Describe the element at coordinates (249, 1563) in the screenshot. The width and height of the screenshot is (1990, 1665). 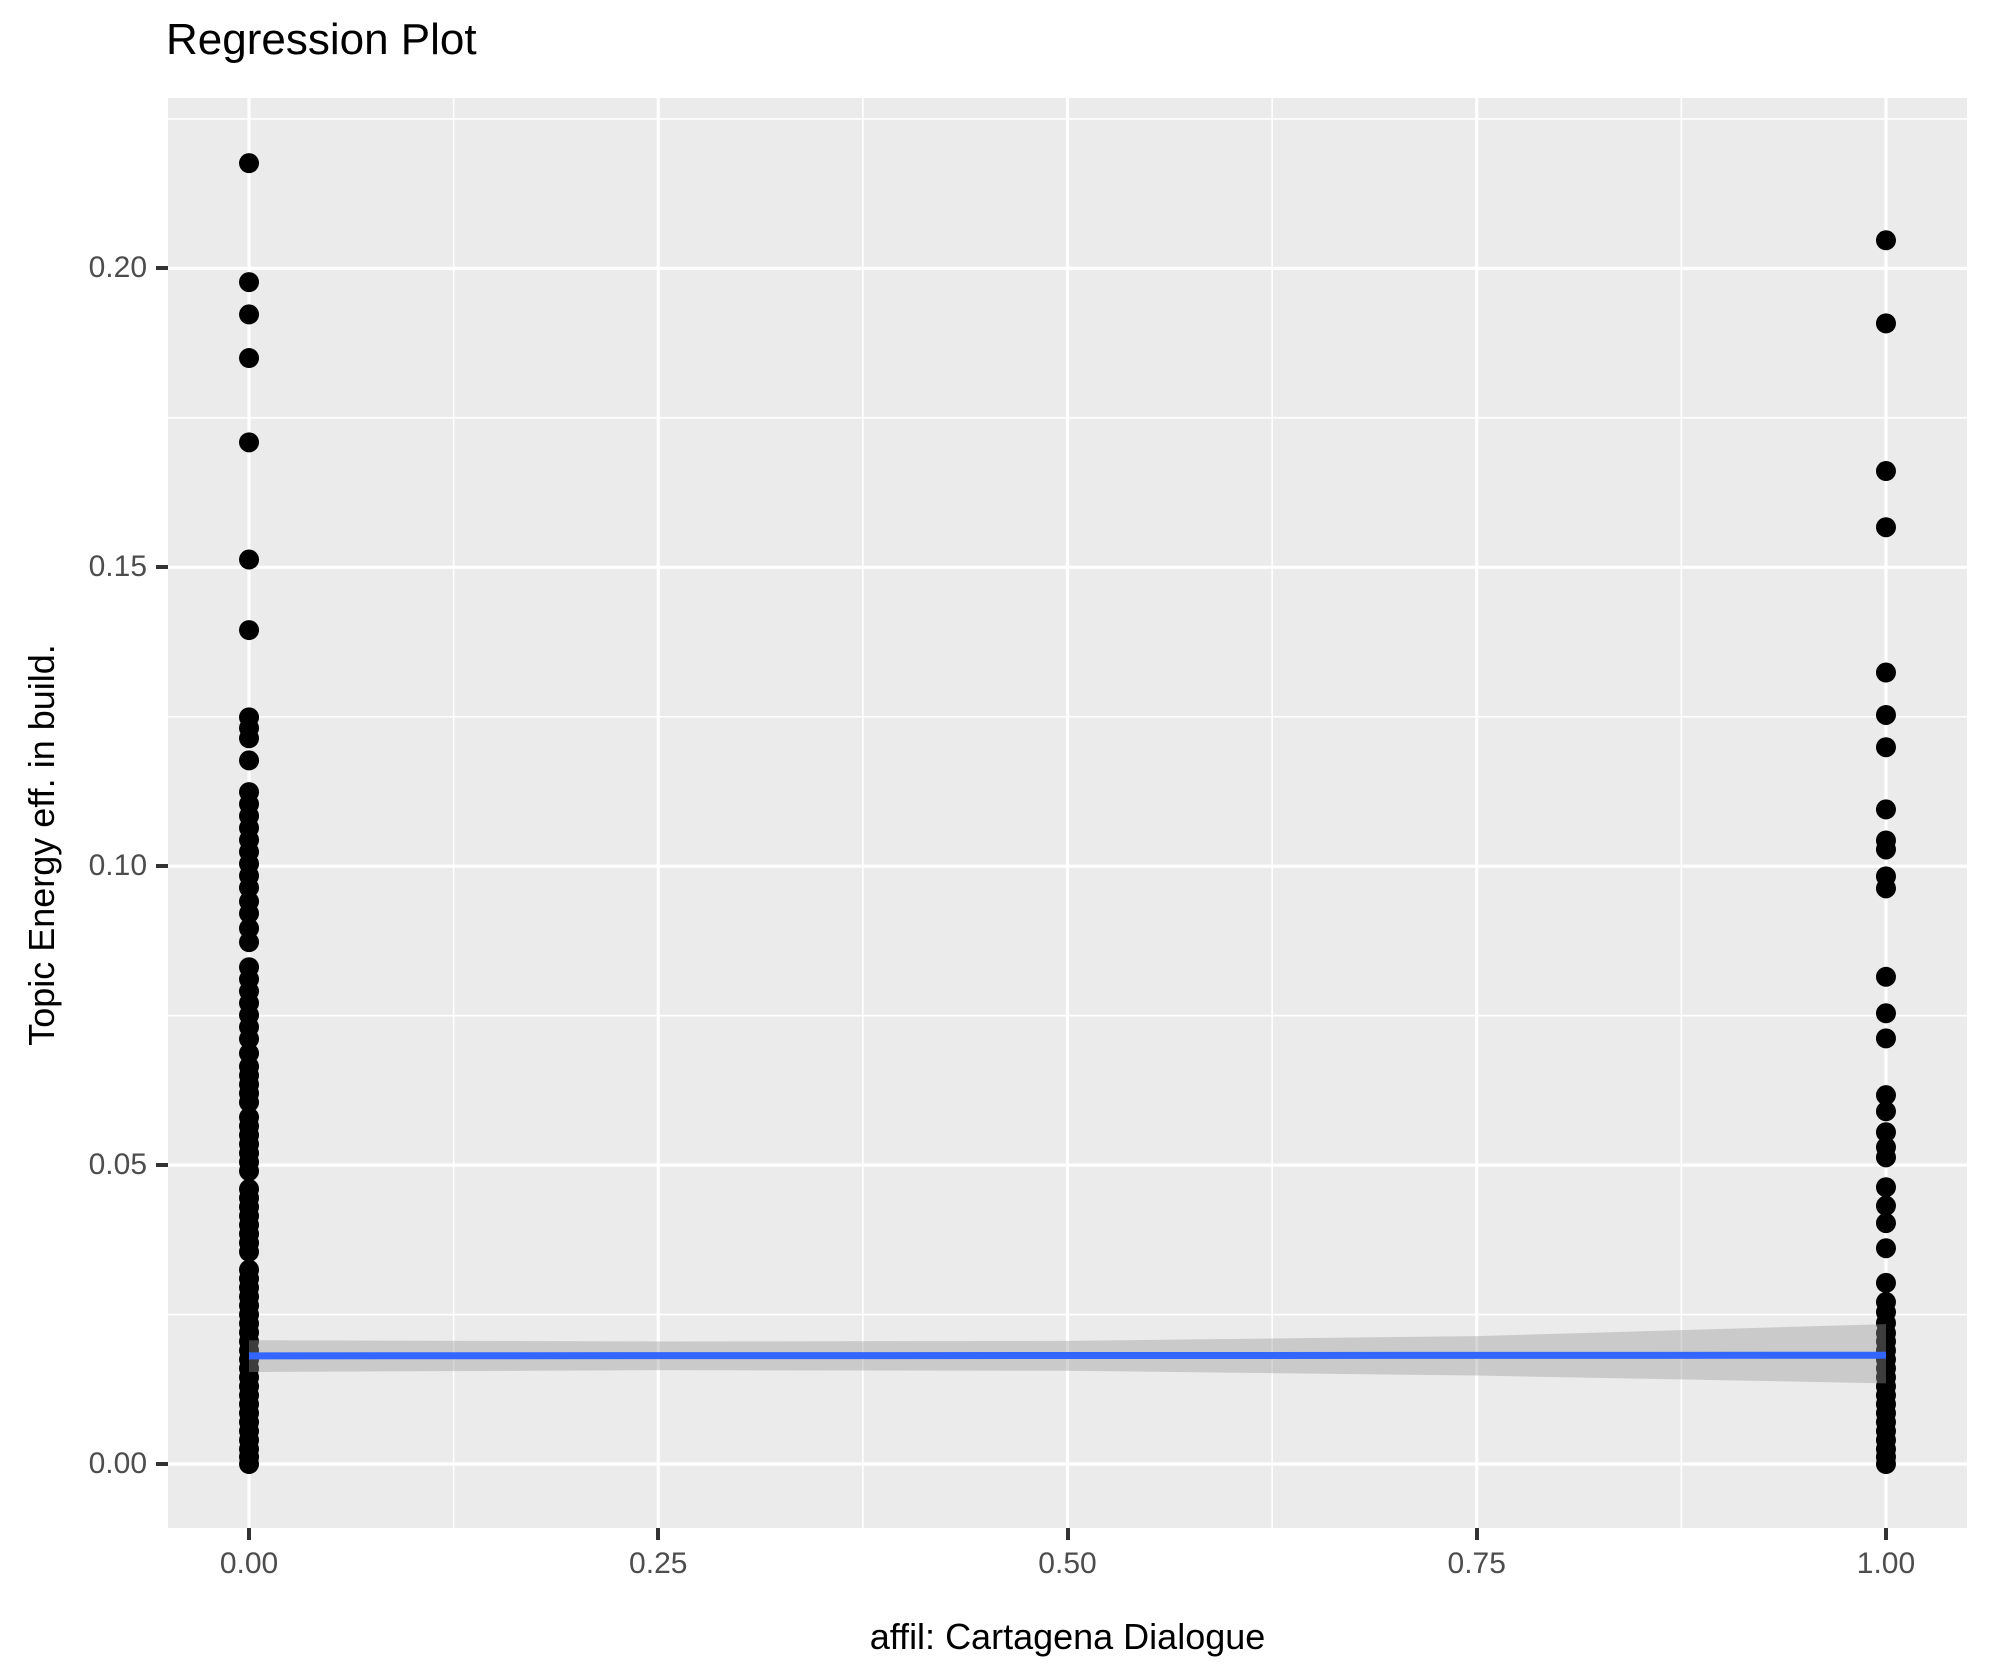
I see `x-tick-label: 0.00` at that location.